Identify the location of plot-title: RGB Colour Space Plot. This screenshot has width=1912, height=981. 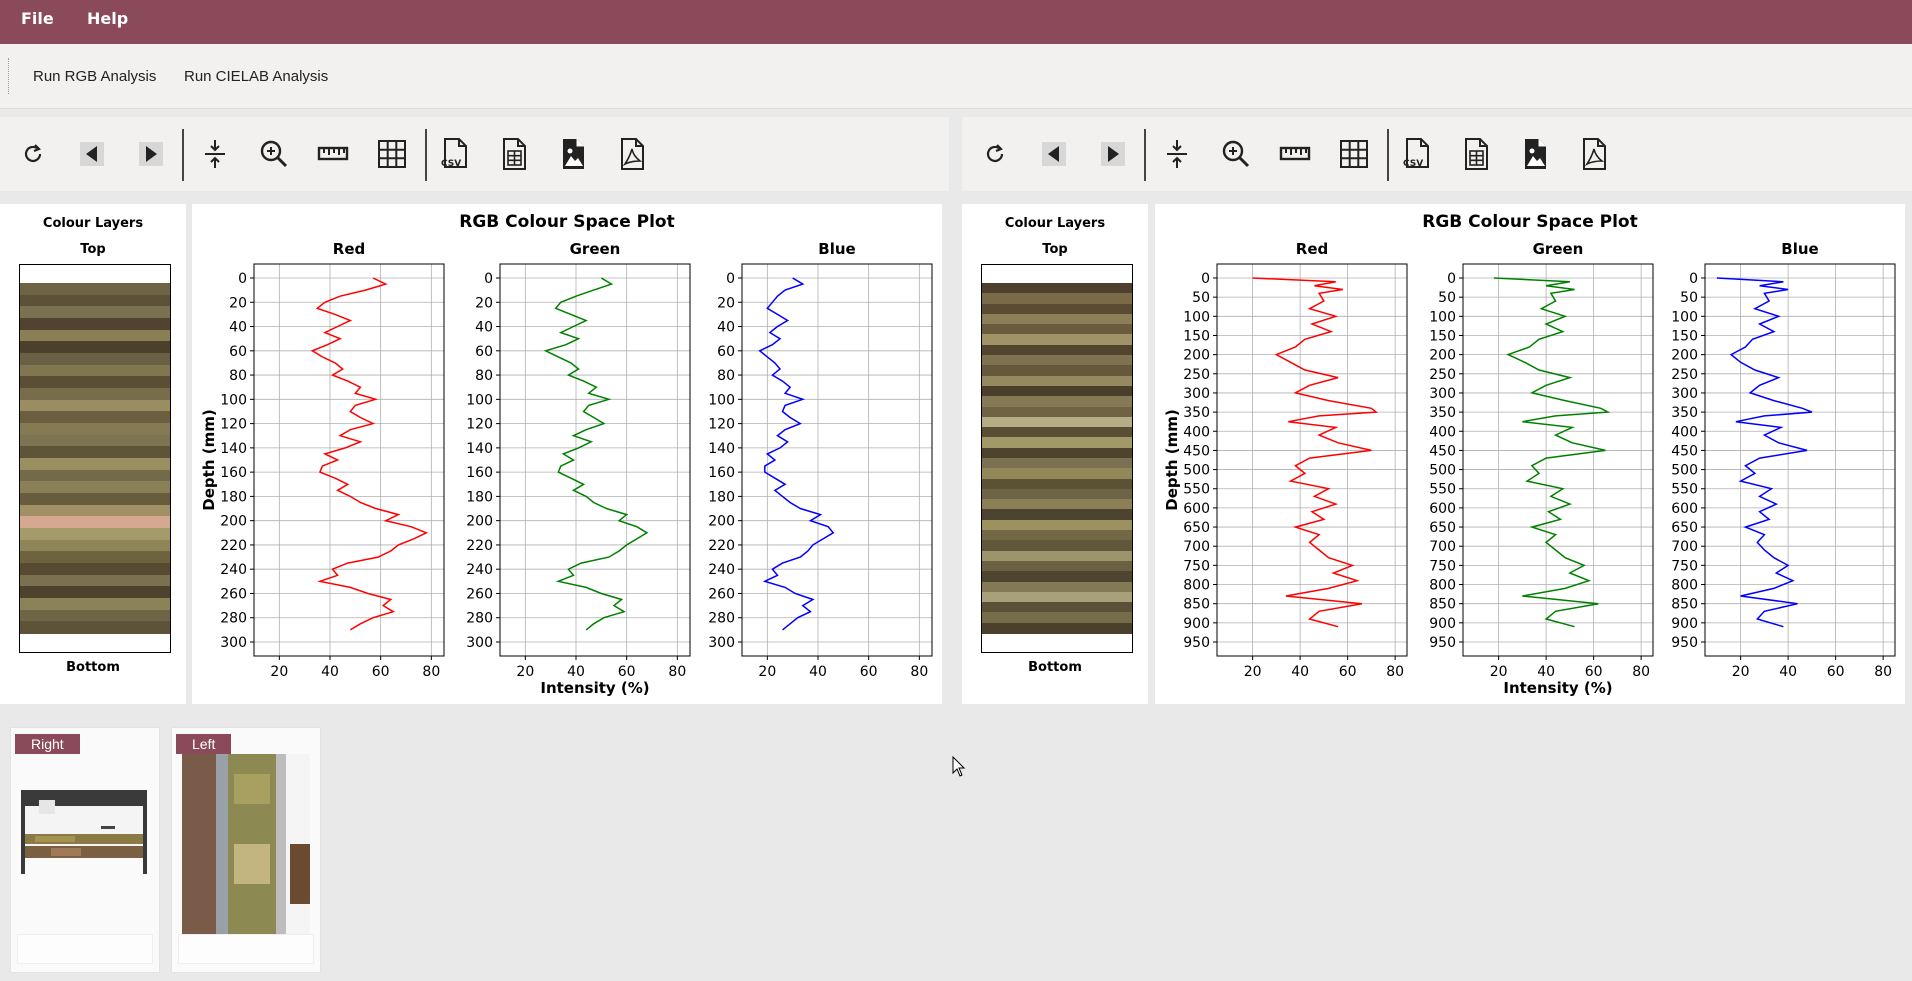
(567, 222).